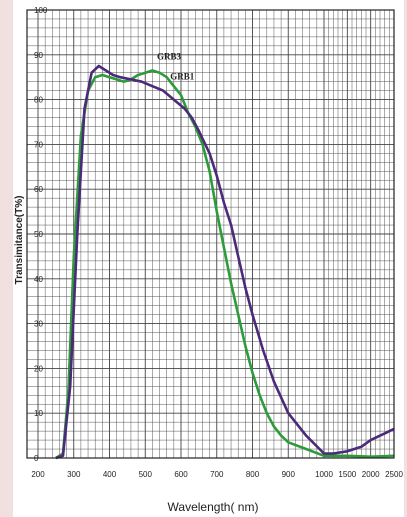  What do you see at coordinates (38, 144) in the screenshot?
I see `y-tick-label: 70` at bounding box center [38, 144].